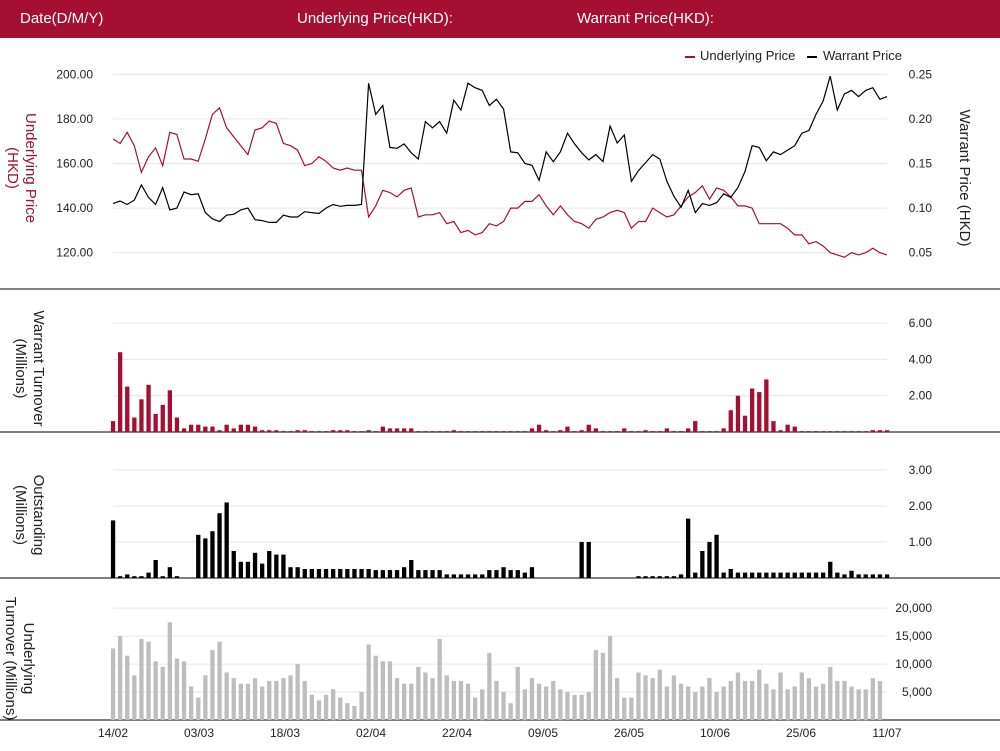  Describe the element at coordinates (74, 253) in the screenshot. I see `price-left-tick: 120.00` at that location.